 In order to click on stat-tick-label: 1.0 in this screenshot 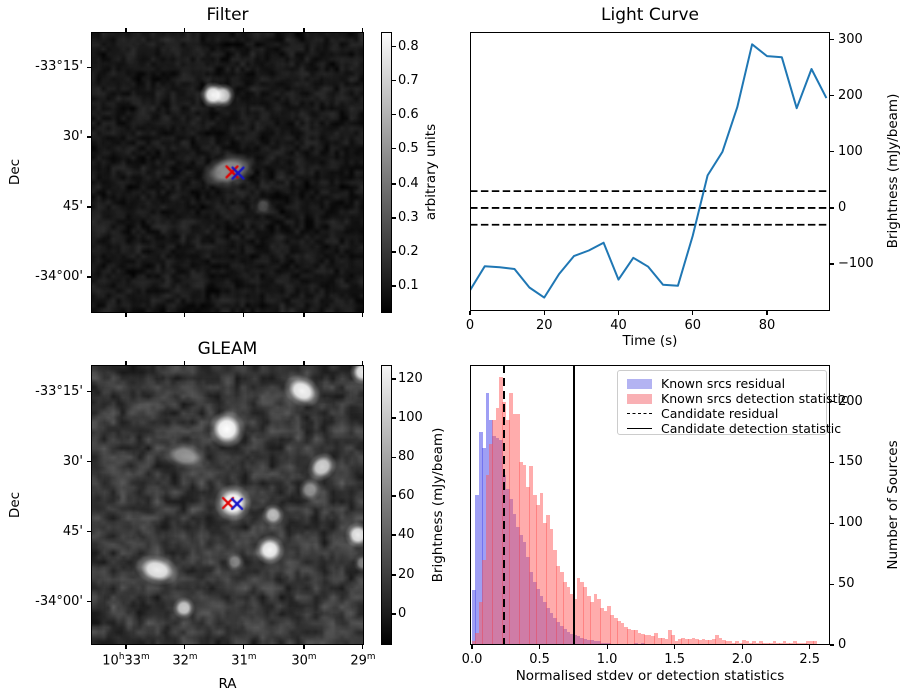, I will do `click(607, 659)`.